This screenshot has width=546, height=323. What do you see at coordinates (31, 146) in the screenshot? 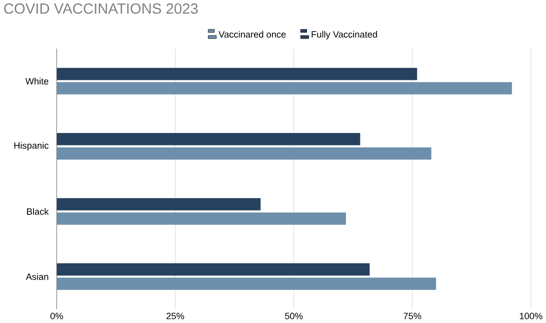
I see `y-tick-label: Hispanic` at bounding box center [31, 146].